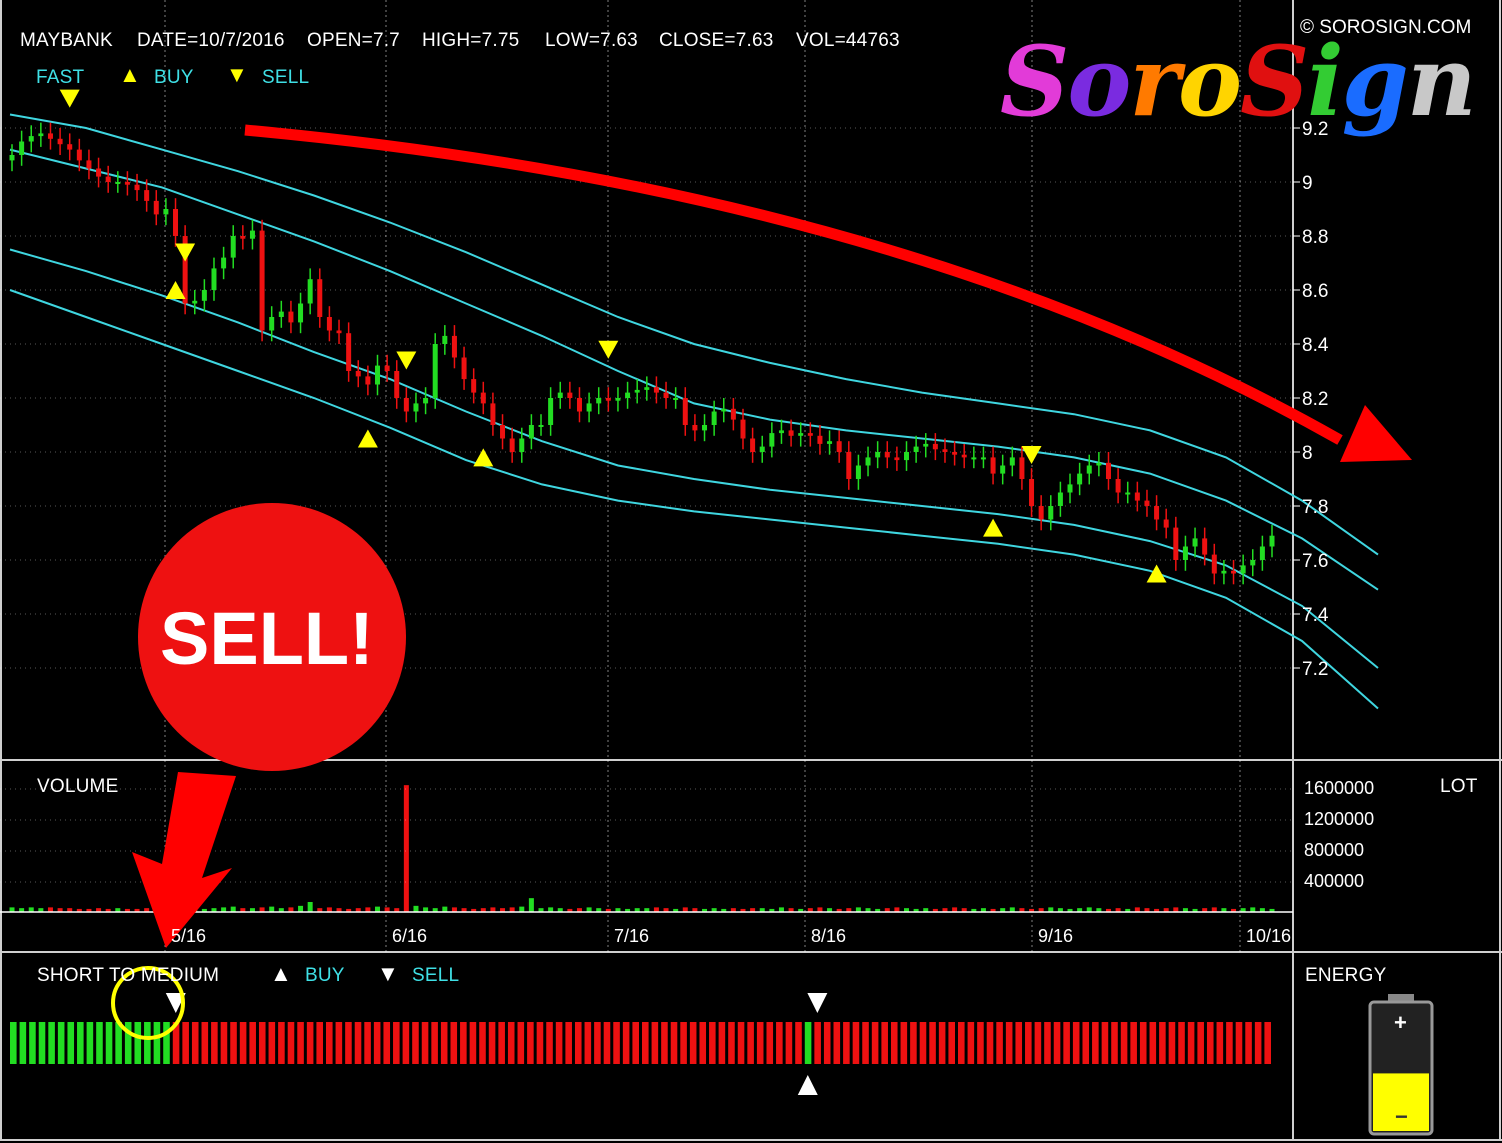 The width and height of the screenshot is (1502, 1143). Describe the element at coordinates (1315, 507) in the screenshot. I see `price-tick-label: 7.8` at that location.